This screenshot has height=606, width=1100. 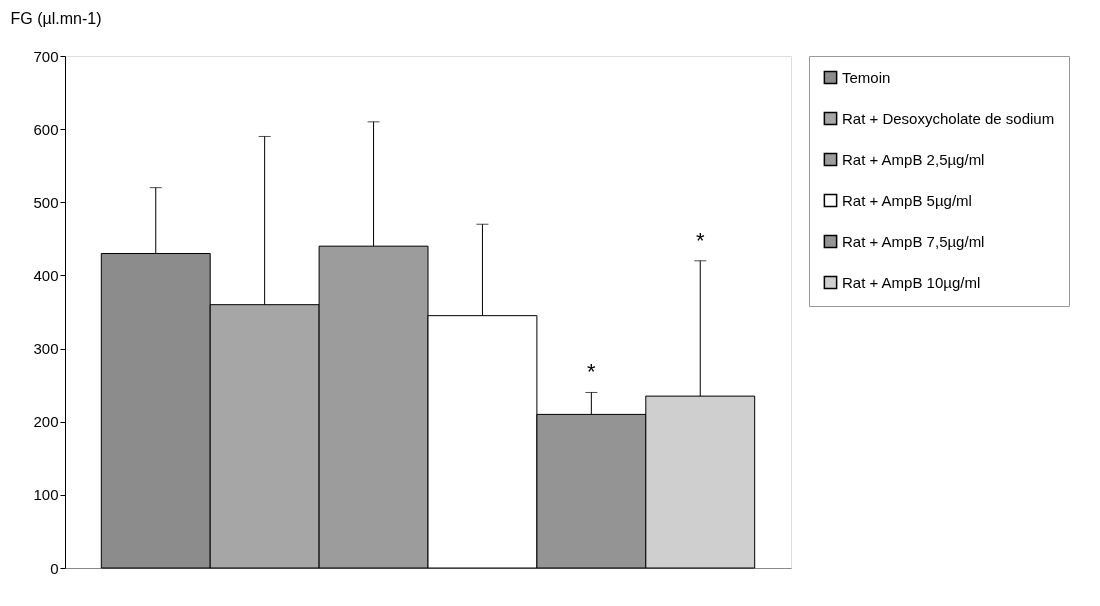 What do you see at coordinates (46, 349) in the screenshot?
I see `y-tick-label: 300` at bounding box center [46, 349].